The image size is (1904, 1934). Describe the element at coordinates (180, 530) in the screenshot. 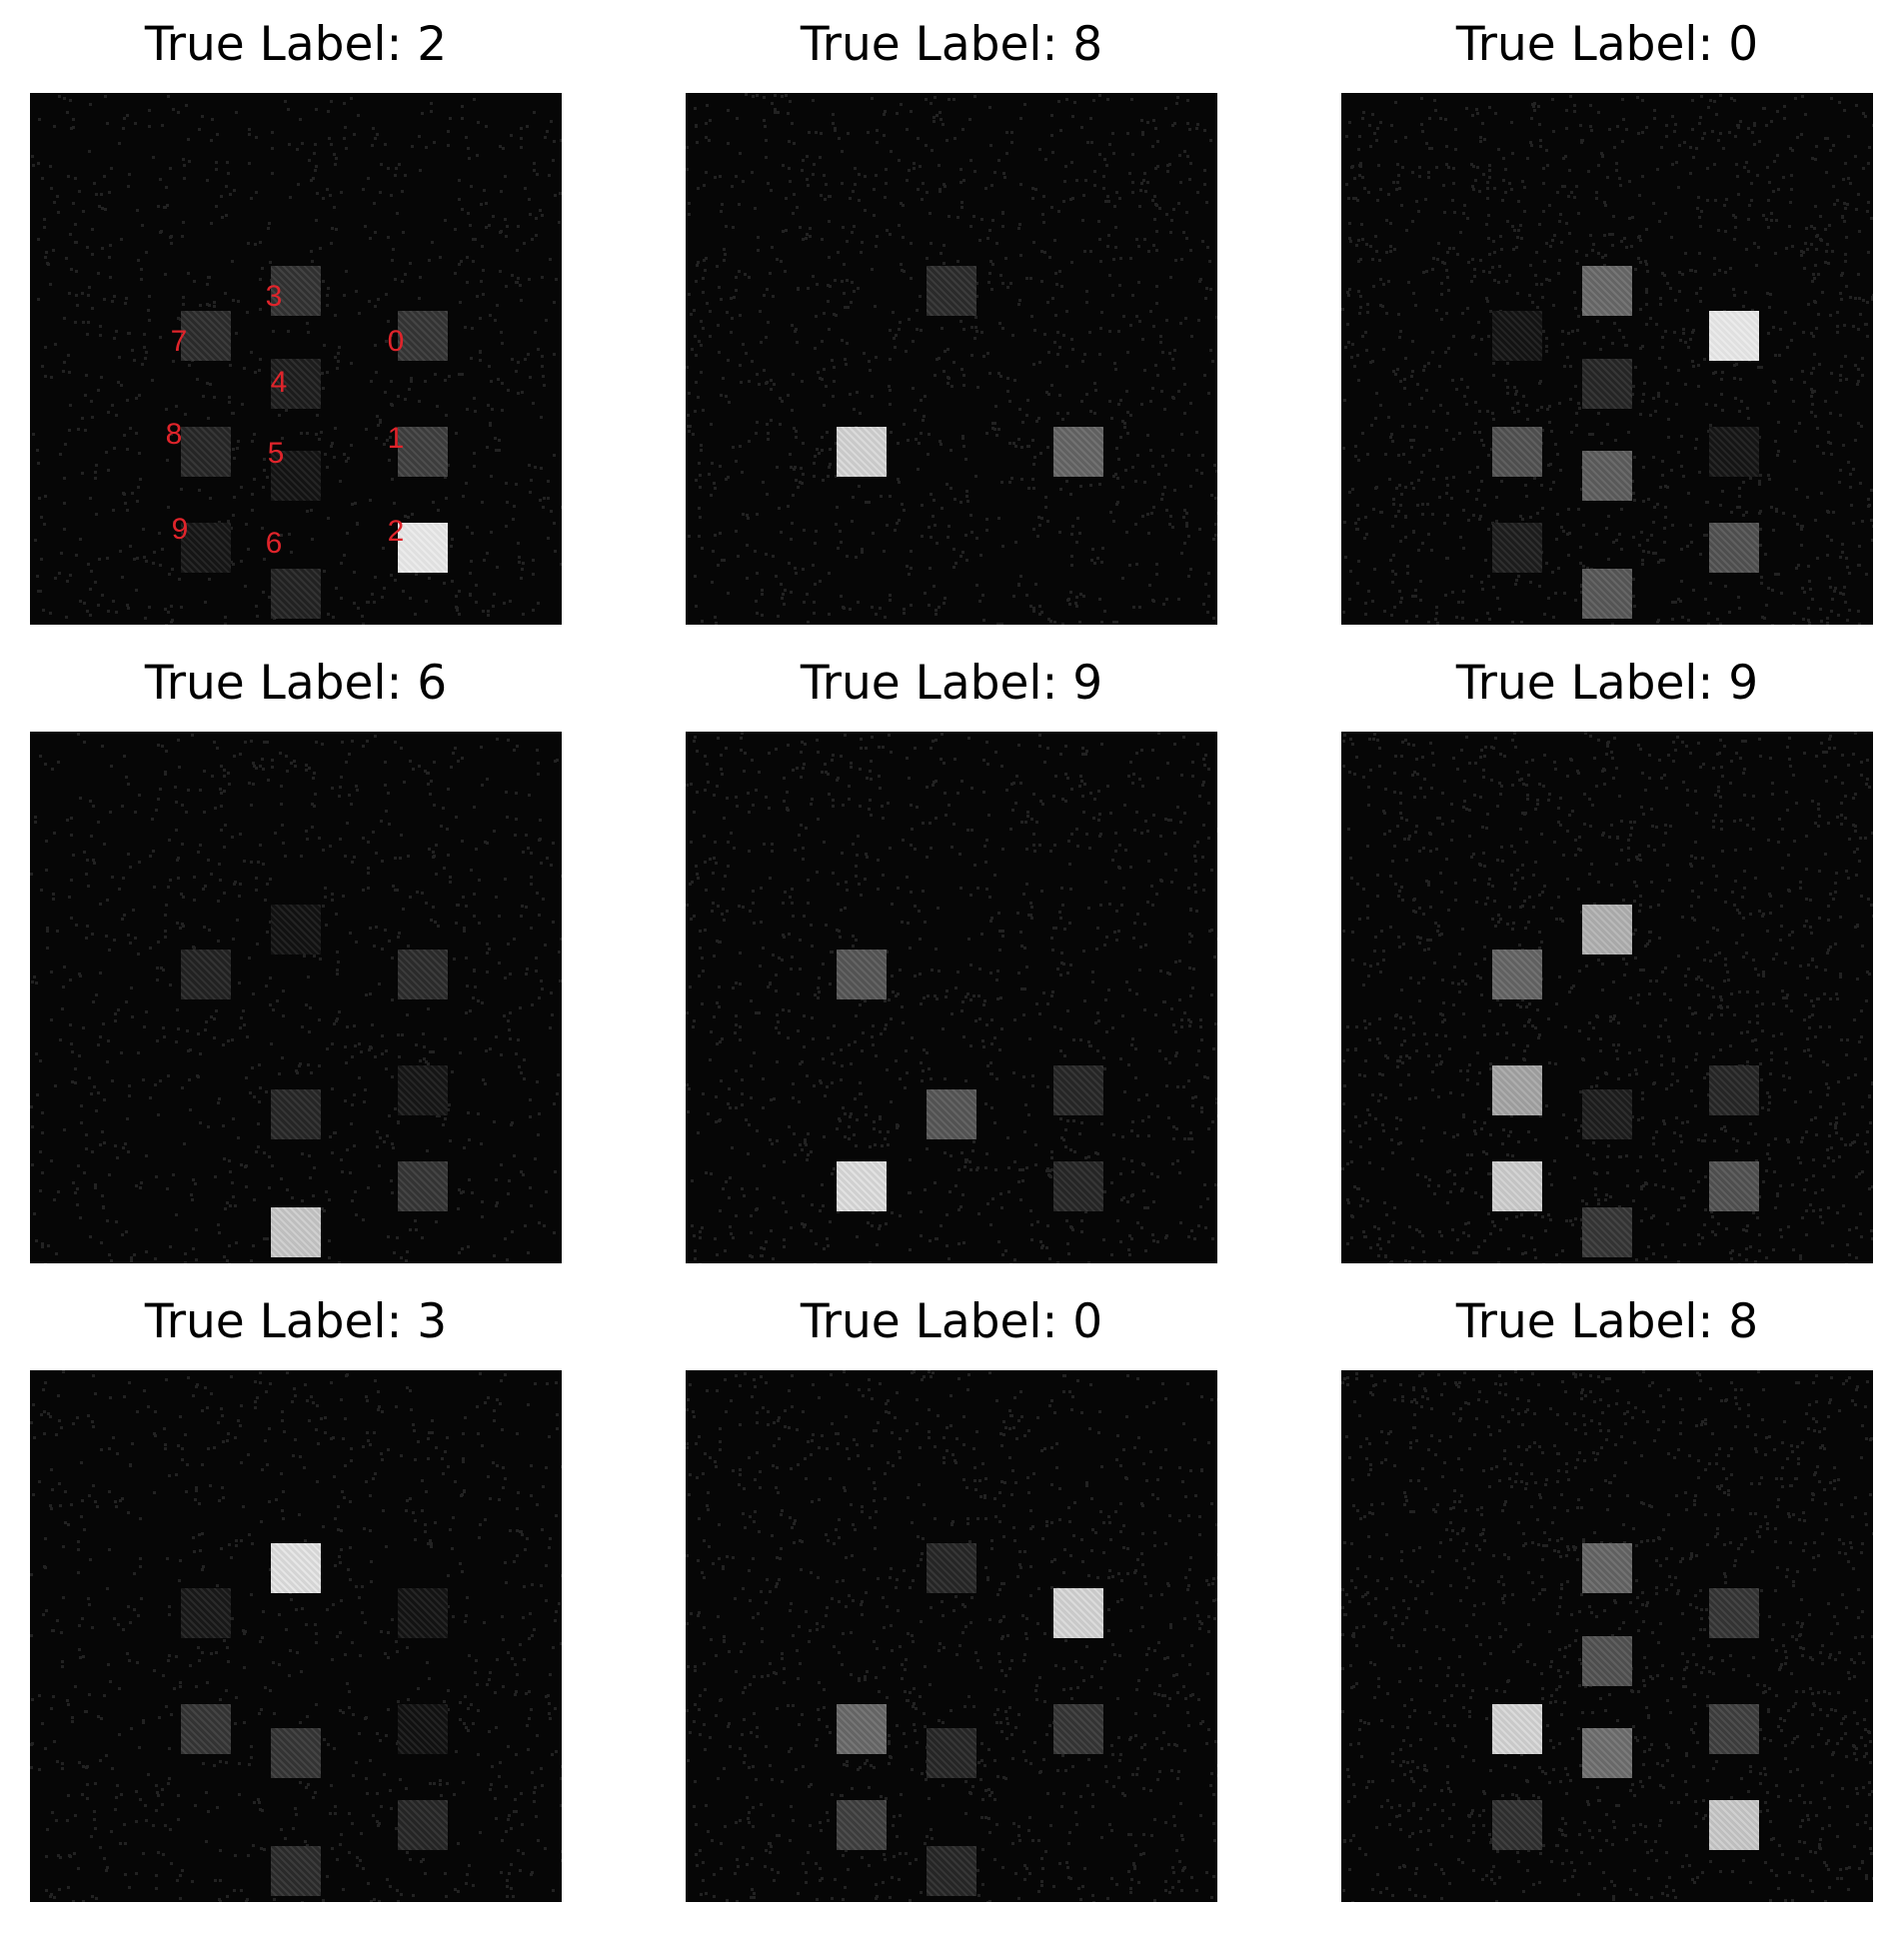

I see `detector-digit-label: 9` at that location.